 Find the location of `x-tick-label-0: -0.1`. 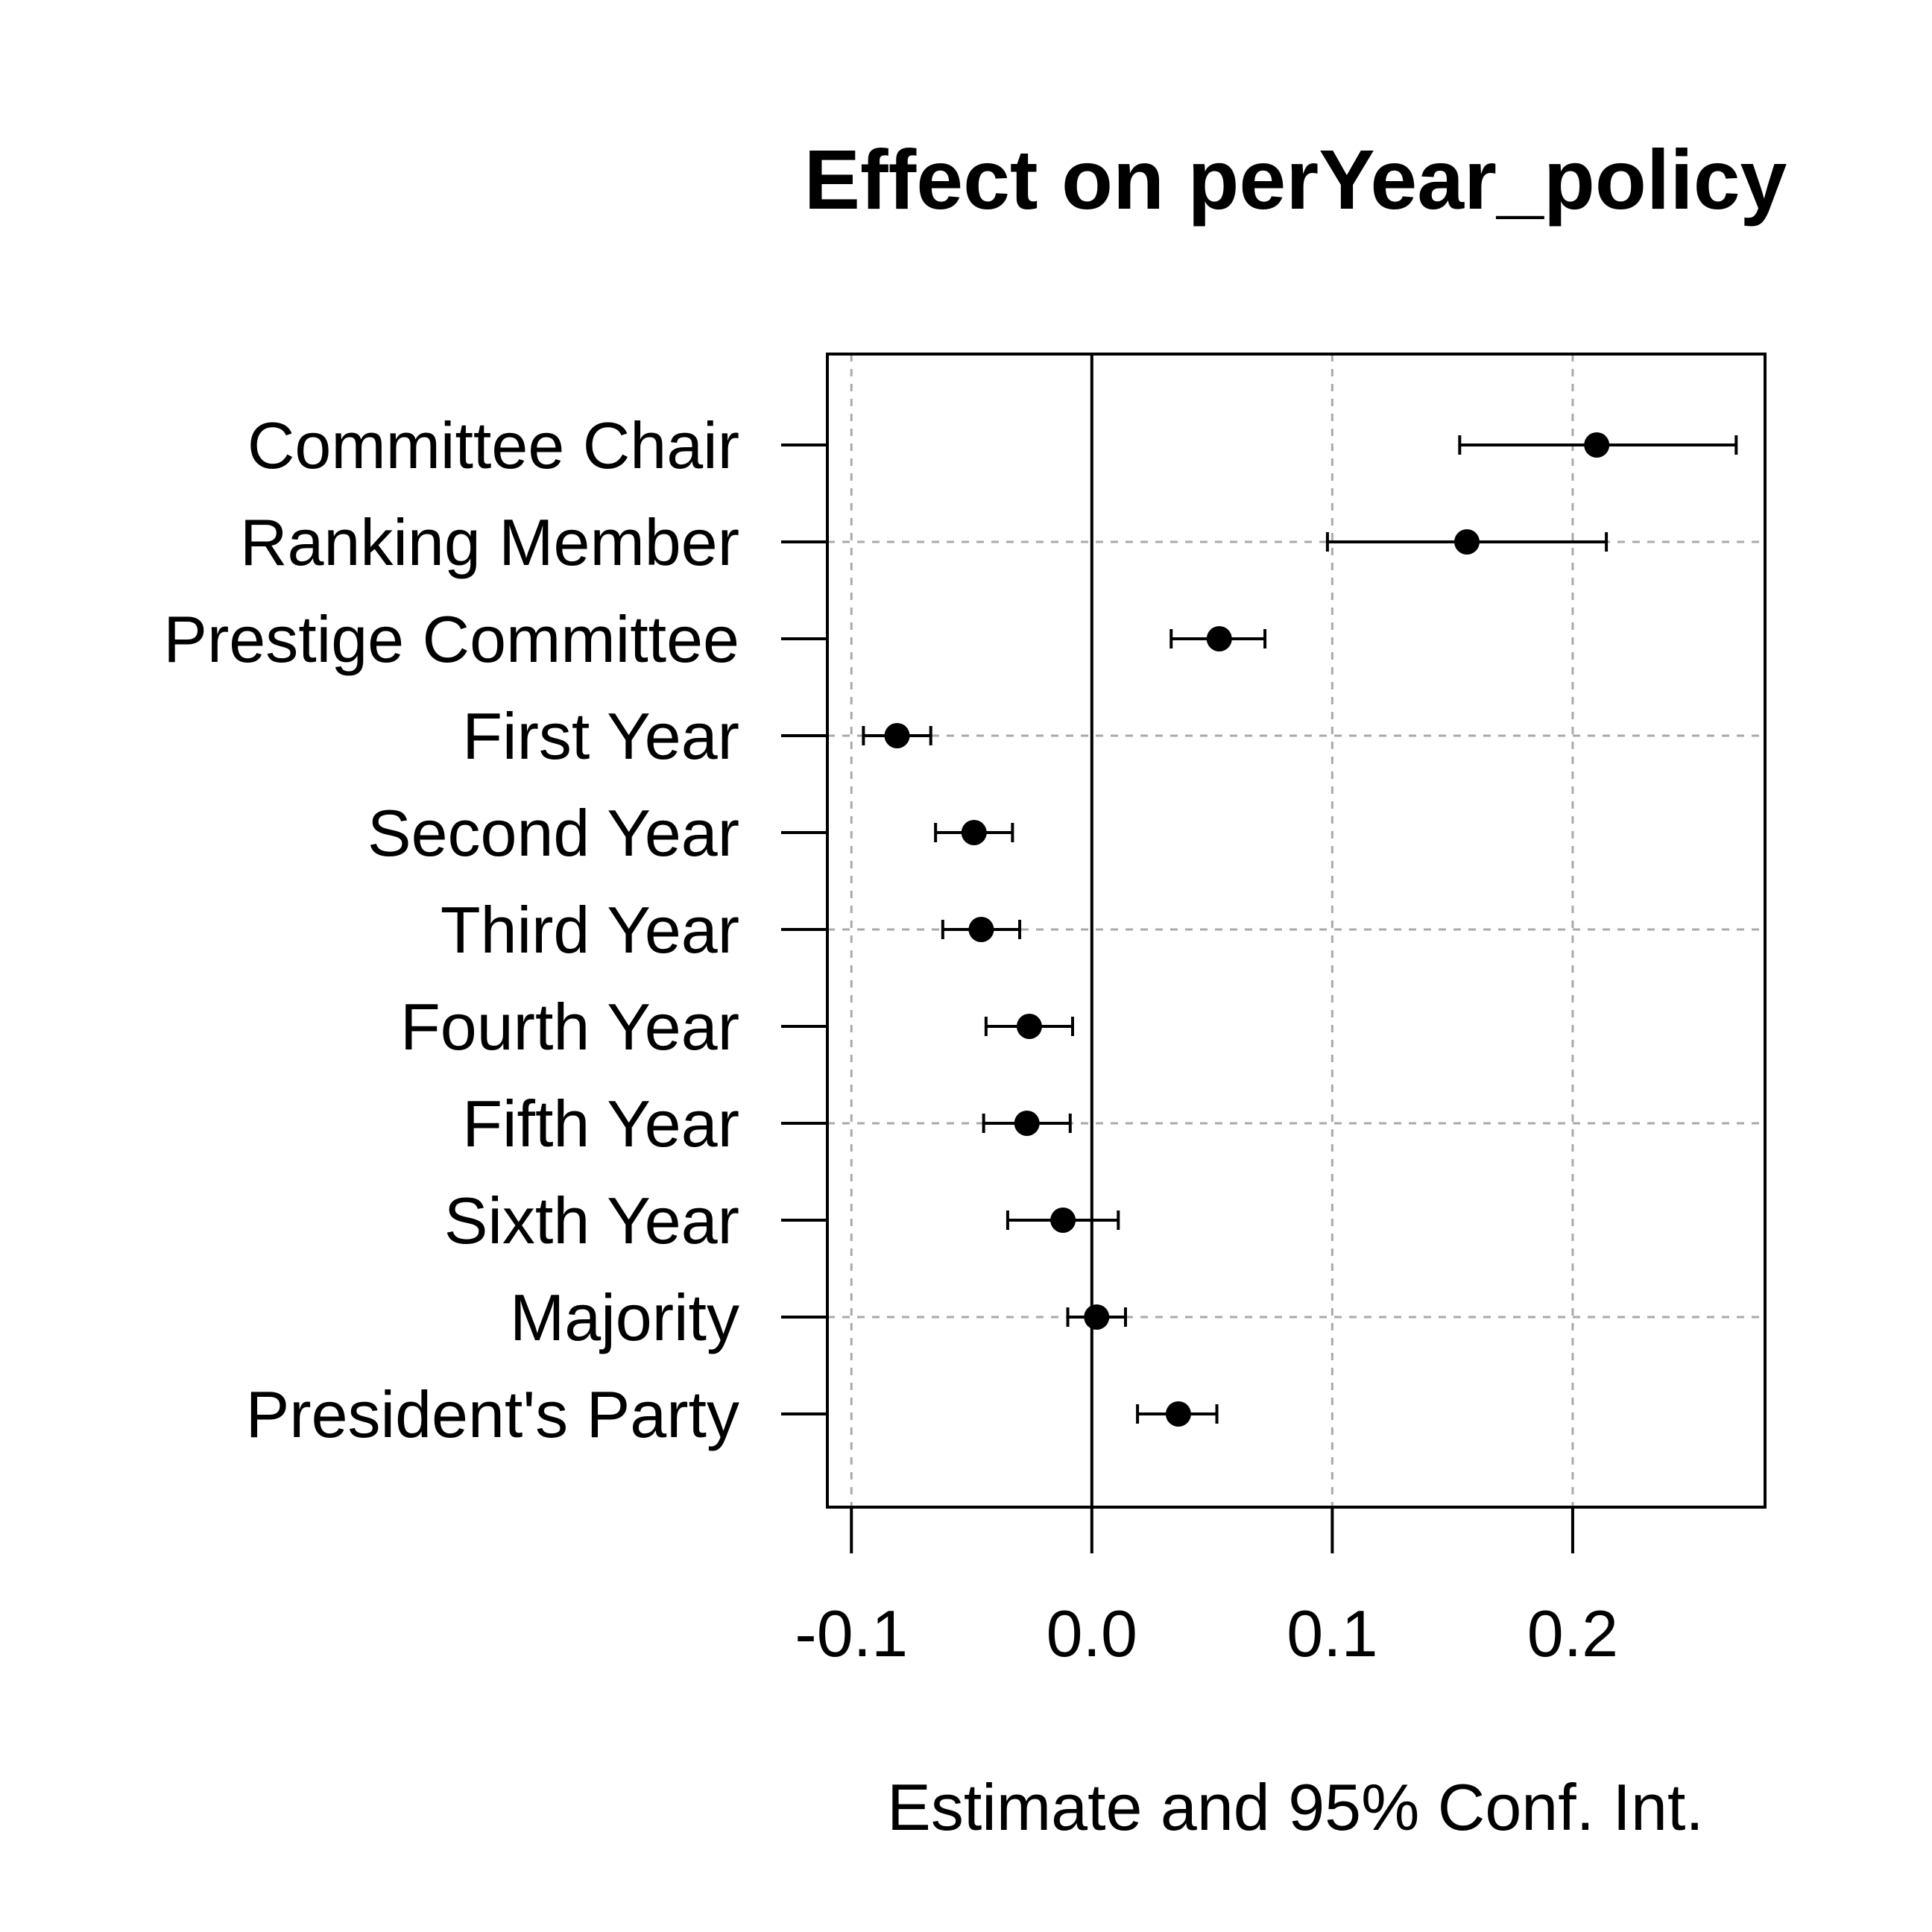

x-tick-label-0: -0.1 is located at coordinates (852, 1633).